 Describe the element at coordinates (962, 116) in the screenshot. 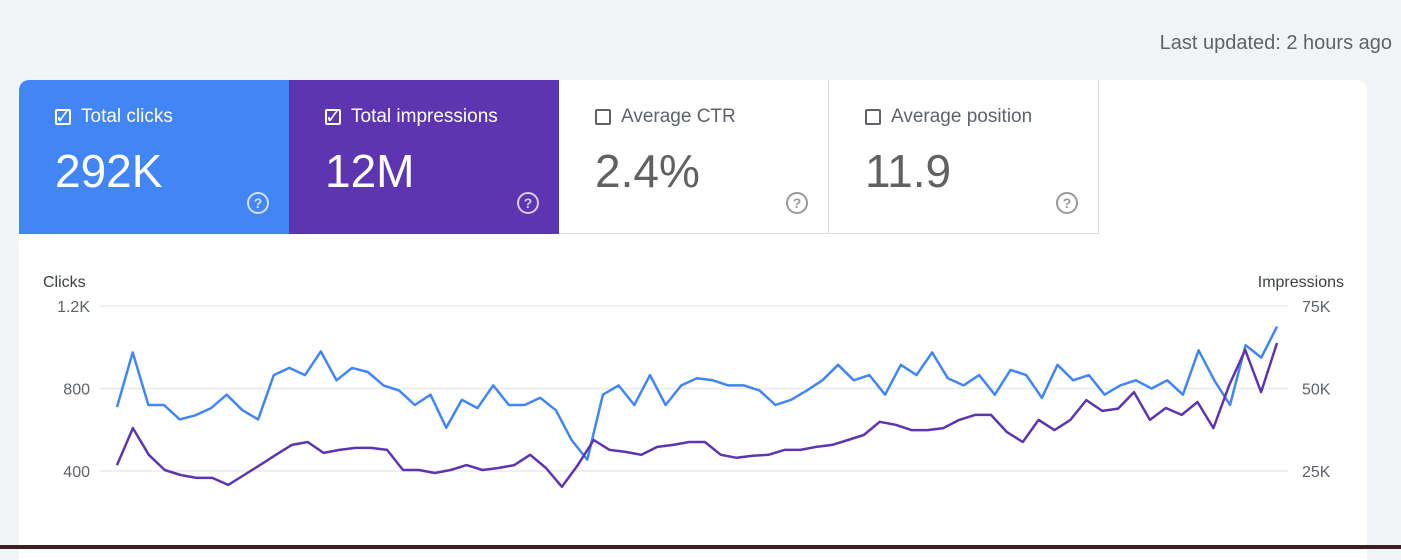

I see `metric-label: Average position` at that location.